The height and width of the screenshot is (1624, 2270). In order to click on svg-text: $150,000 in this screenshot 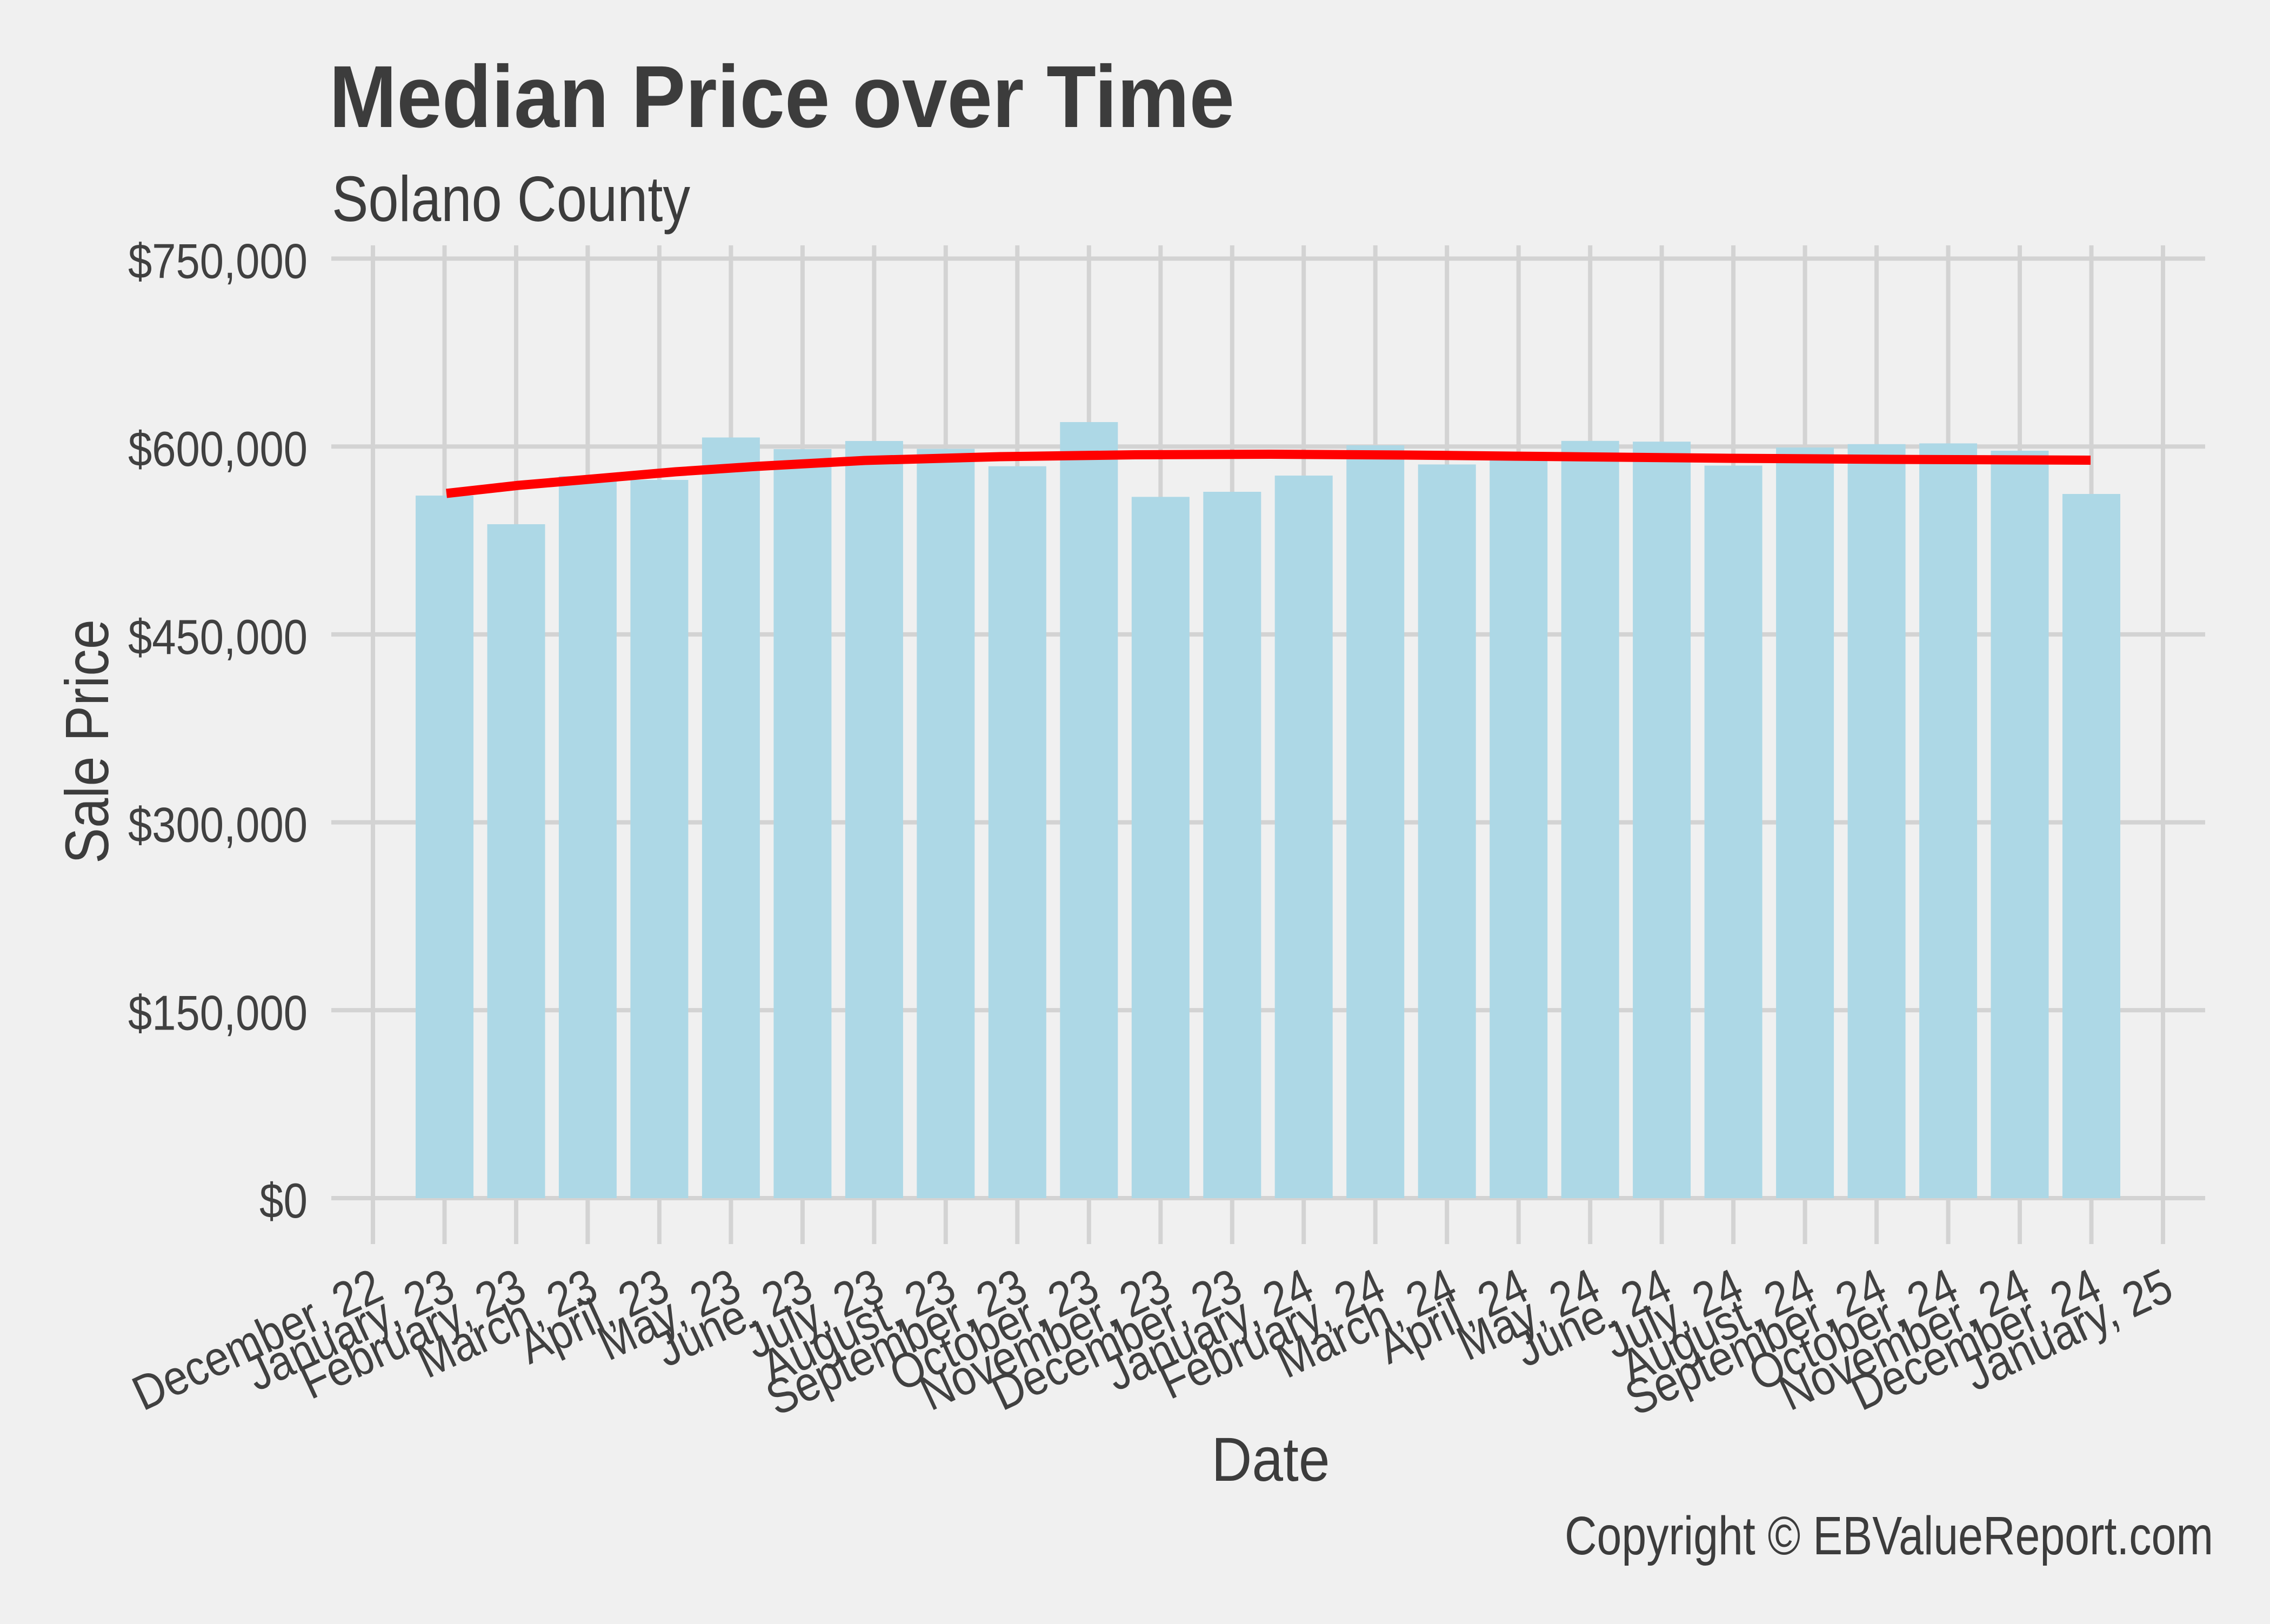, I will do `click(218, 1013)`.